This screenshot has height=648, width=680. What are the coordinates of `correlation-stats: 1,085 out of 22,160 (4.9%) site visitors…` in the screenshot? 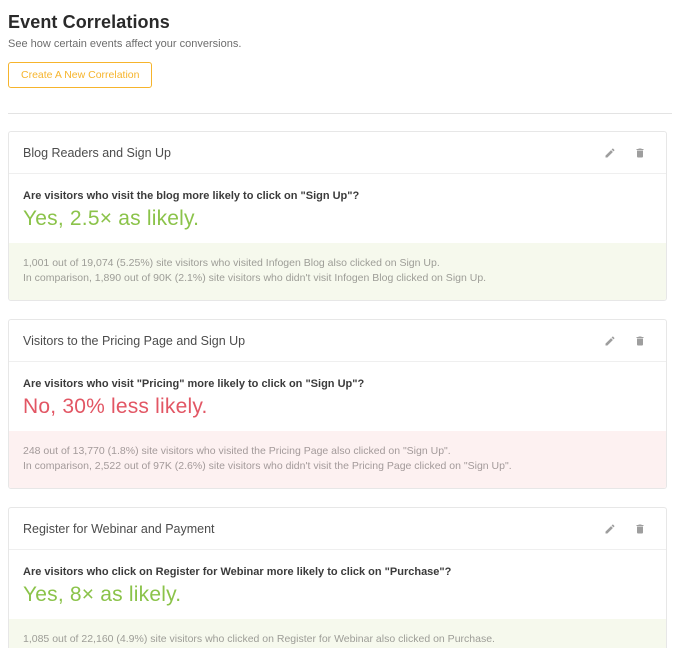 It's located at (337, 633).